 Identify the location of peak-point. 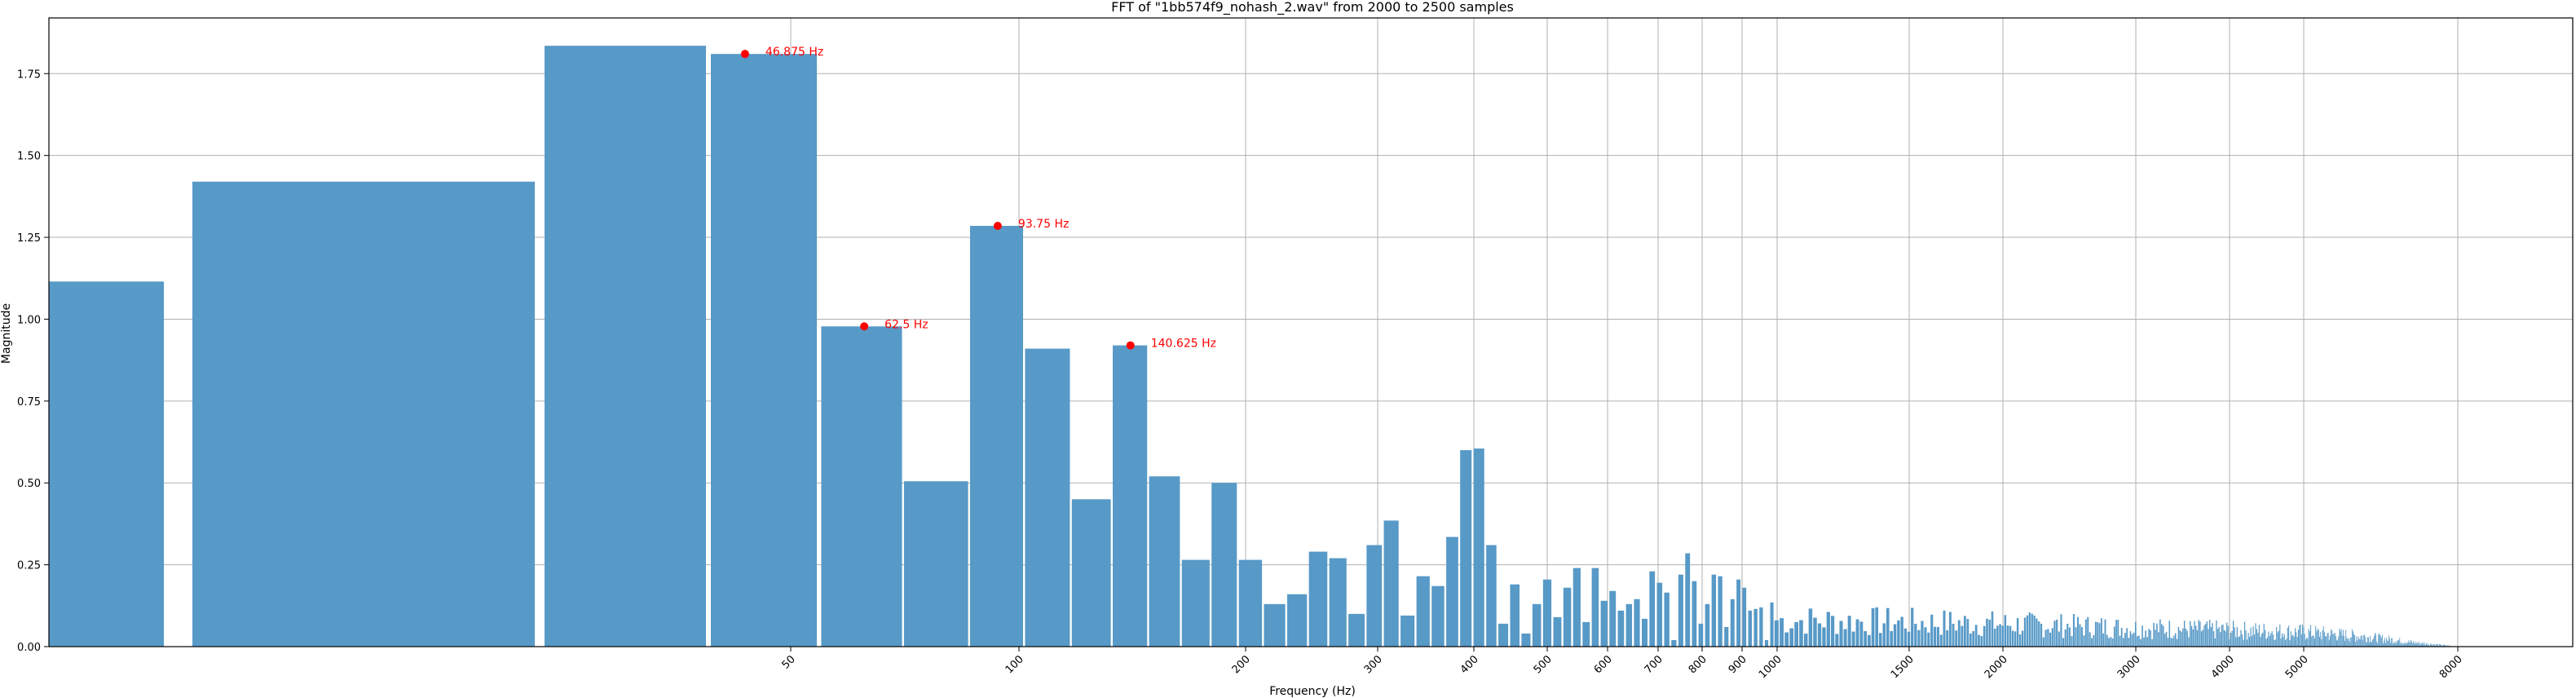
(997, 225).